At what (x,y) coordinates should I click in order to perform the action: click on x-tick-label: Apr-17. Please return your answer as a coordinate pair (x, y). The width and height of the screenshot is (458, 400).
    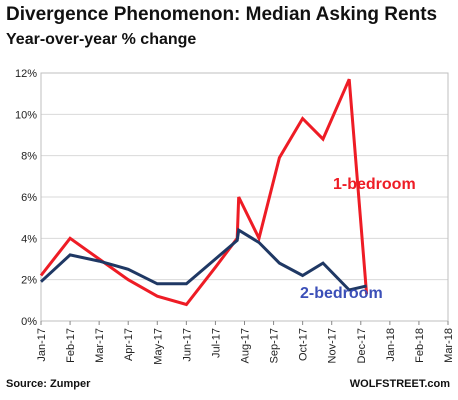
    Looking at the image, I should click on (129, 344).